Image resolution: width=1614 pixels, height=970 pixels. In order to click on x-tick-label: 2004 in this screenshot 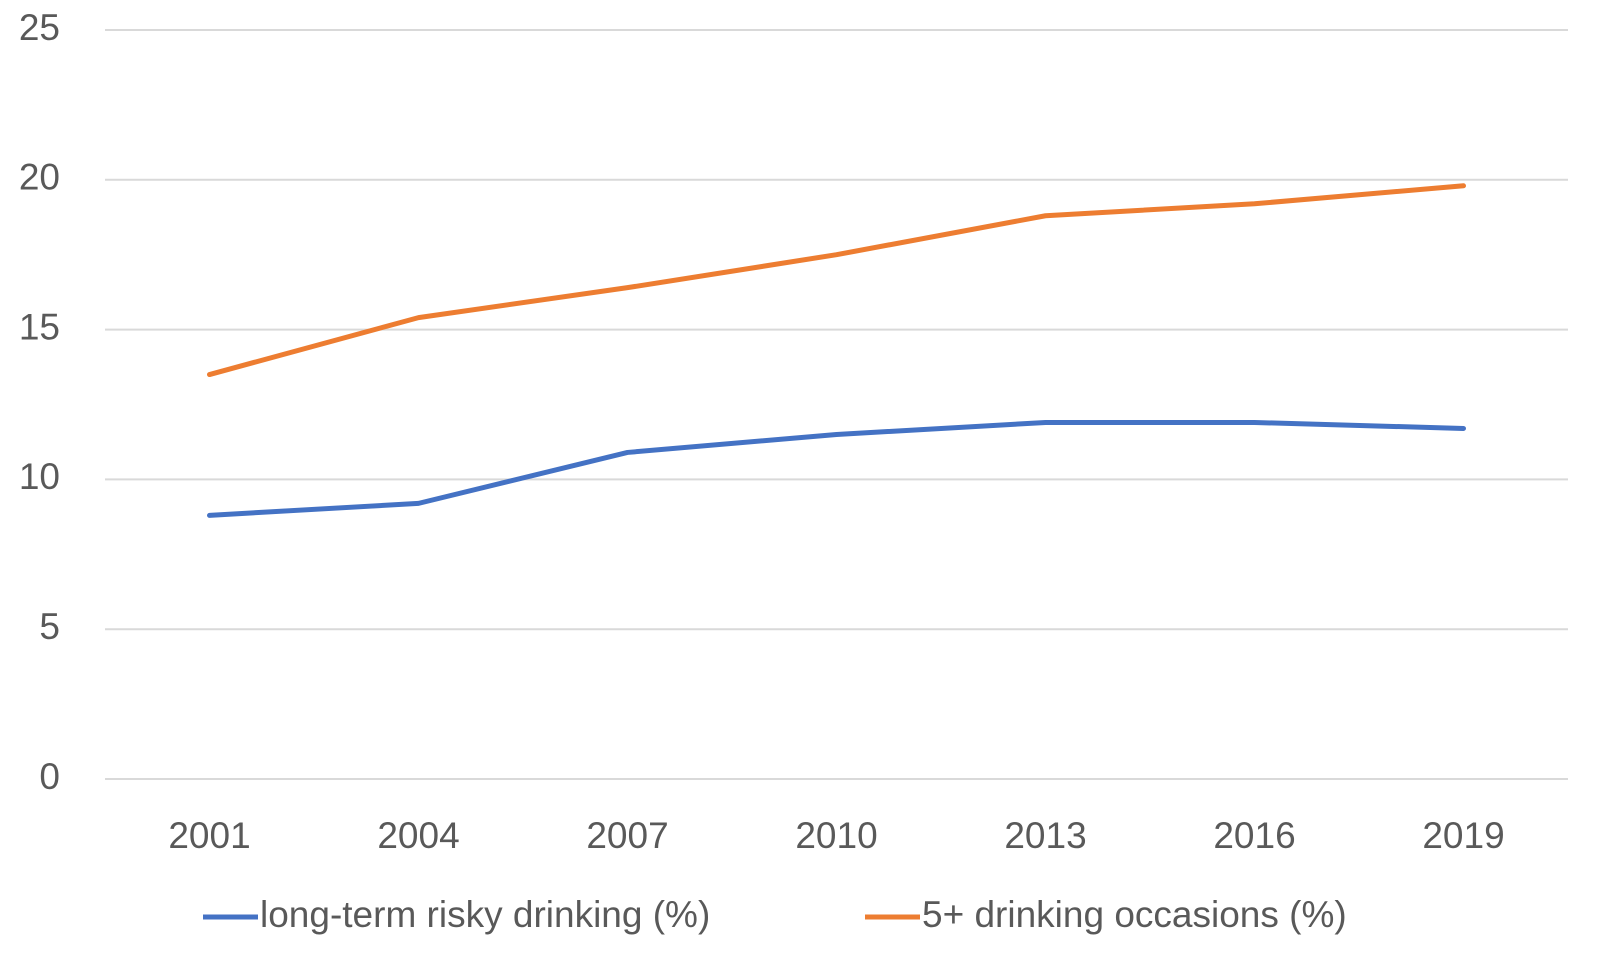, I will do `click(418, 835)`.